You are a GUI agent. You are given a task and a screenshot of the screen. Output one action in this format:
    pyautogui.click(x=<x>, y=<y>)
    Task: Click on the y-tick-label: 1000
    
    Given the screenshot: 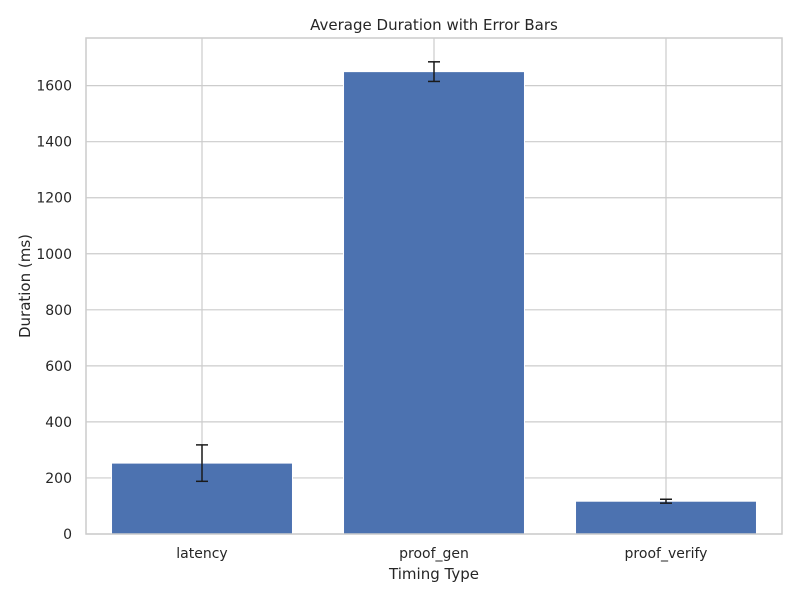 What is the action you would take?
    pyautogui.click(x=54, y=255)
    